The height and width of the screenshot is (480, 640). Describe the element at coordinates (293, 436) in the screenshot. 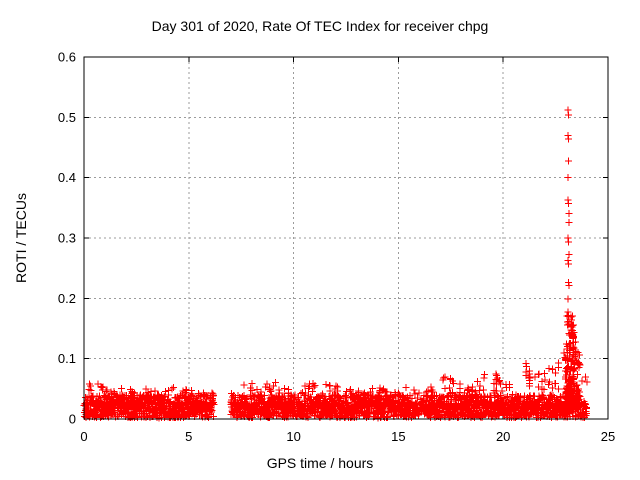

I see `x-tick-label: 10` at that location.